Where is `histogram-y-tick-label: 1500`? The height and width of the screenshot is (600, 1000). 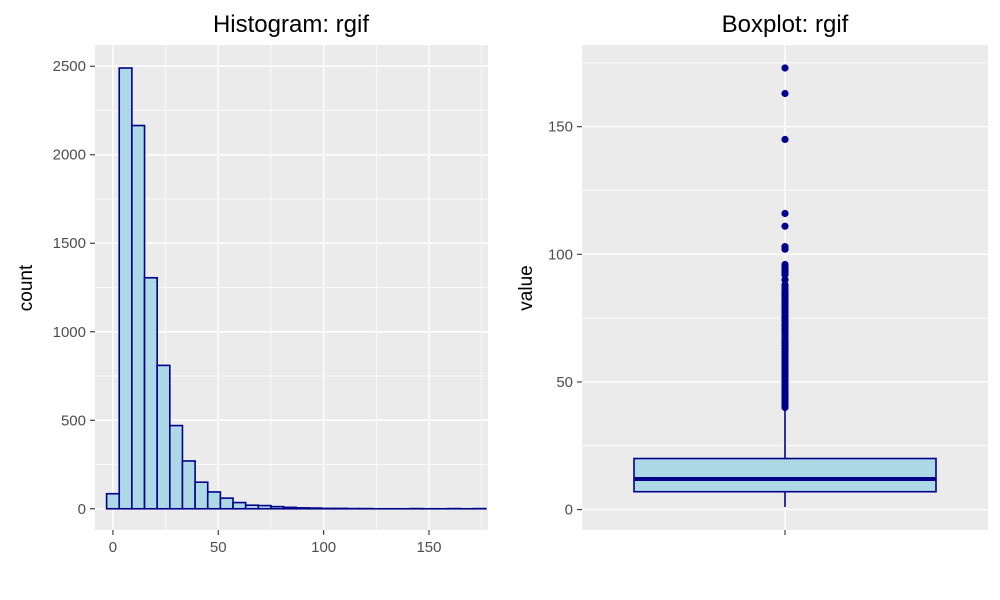 histogram-y-tick-label: 1500 is located at coordinates (69, 243).